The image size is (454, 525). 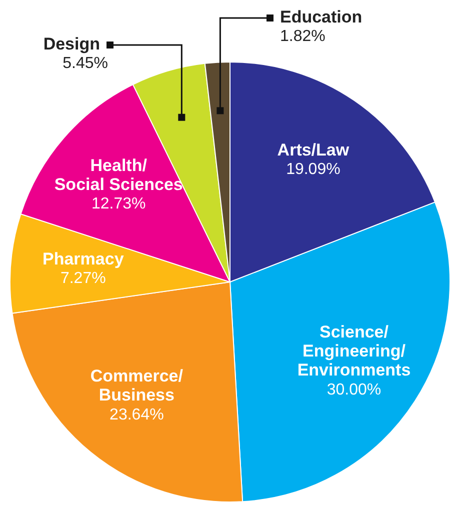 What do you see at coordinates (71, 44) in the screenshot?
I see `slice-label: Design` at bounding box center [71, 44].